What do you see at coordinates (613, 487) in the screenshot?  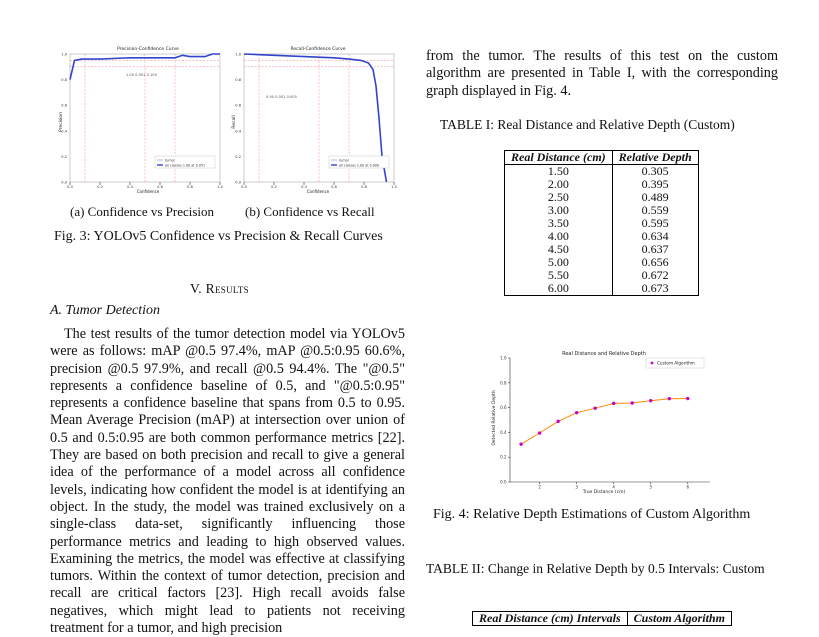 I see `x-tick-label: 4` at bounding box center [613, 487].